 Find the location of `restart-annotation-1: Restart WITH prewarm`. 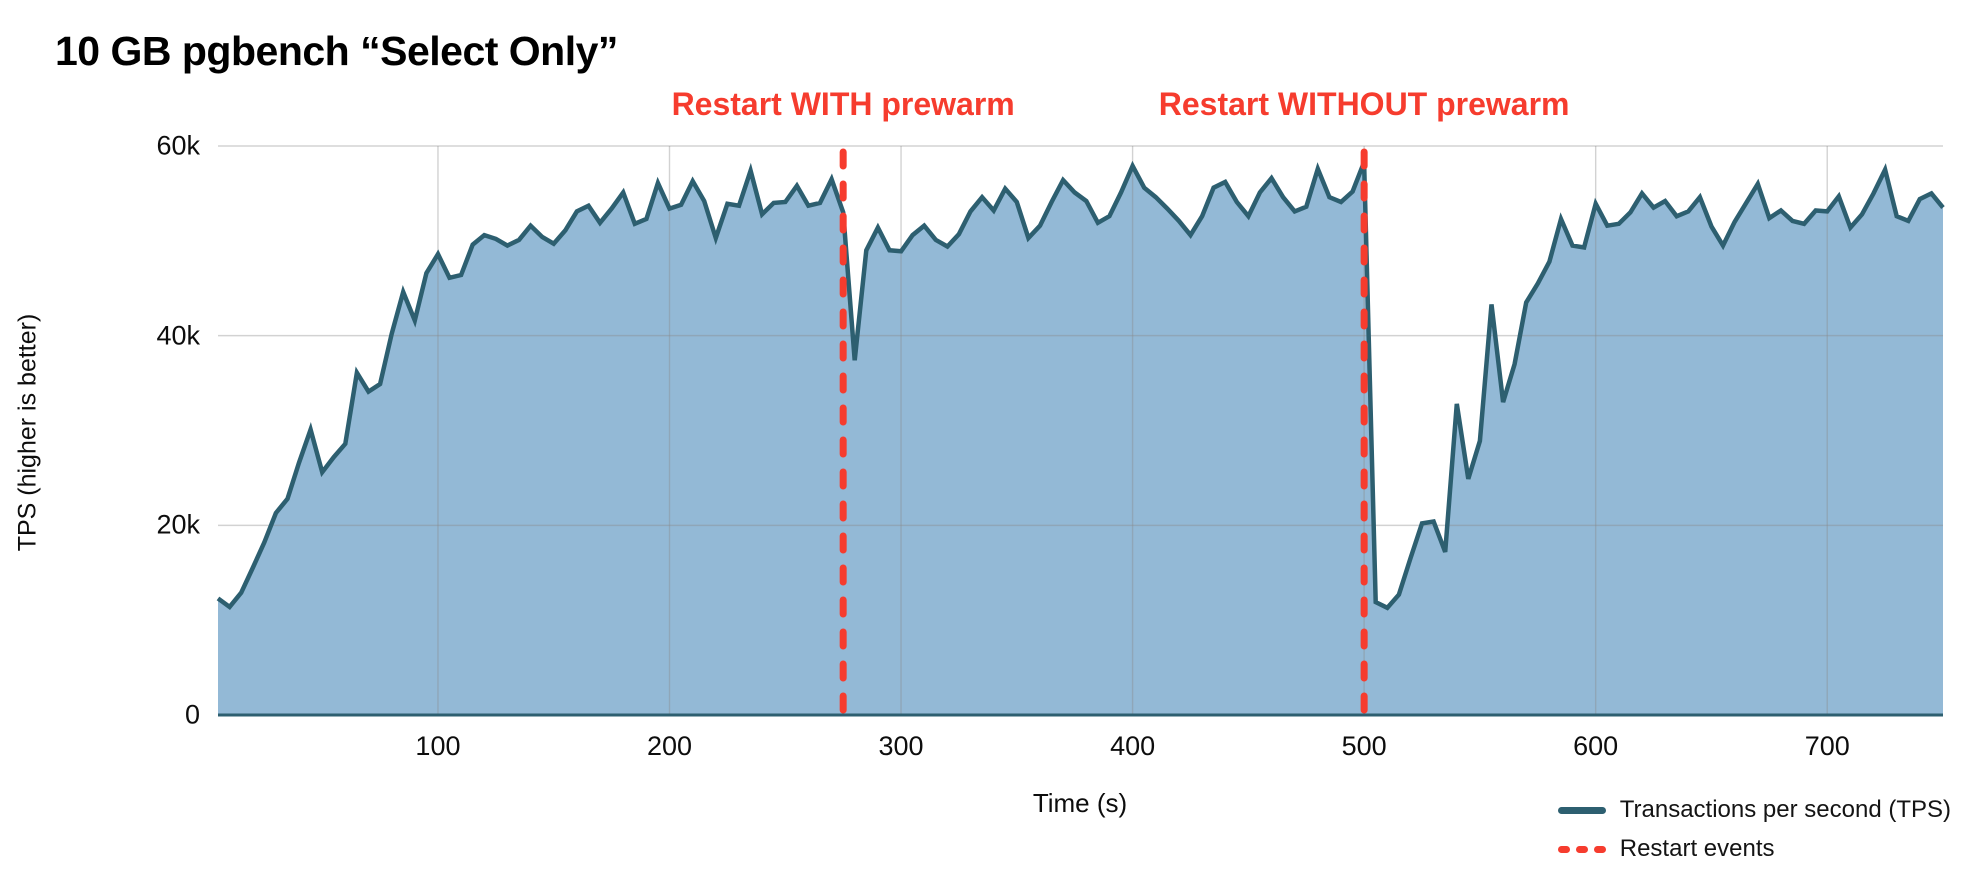

restart-annotation-1: Restart WITH prewarm is located at coordinates (843, 104).